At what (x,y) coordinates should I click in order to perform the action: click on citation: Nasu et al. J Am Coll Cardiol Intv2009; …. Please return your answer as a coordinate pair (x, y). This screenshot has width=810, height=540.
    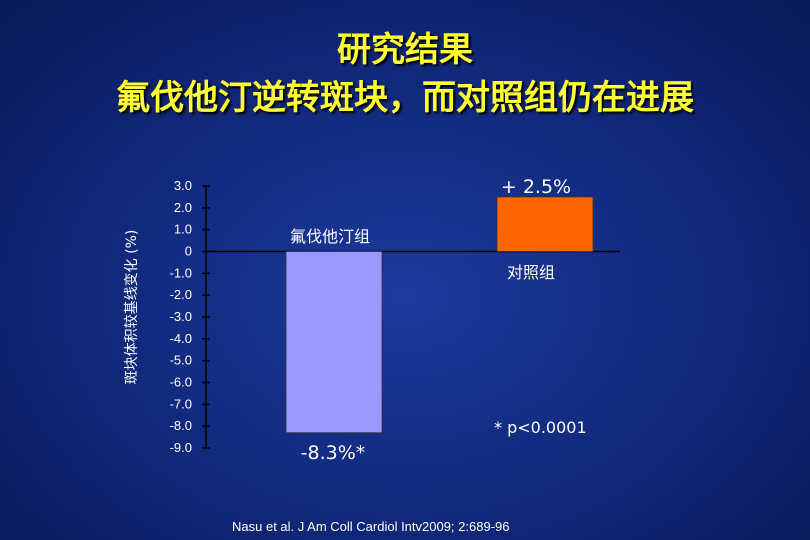
    Looking at the image, I should click on (371, 526).